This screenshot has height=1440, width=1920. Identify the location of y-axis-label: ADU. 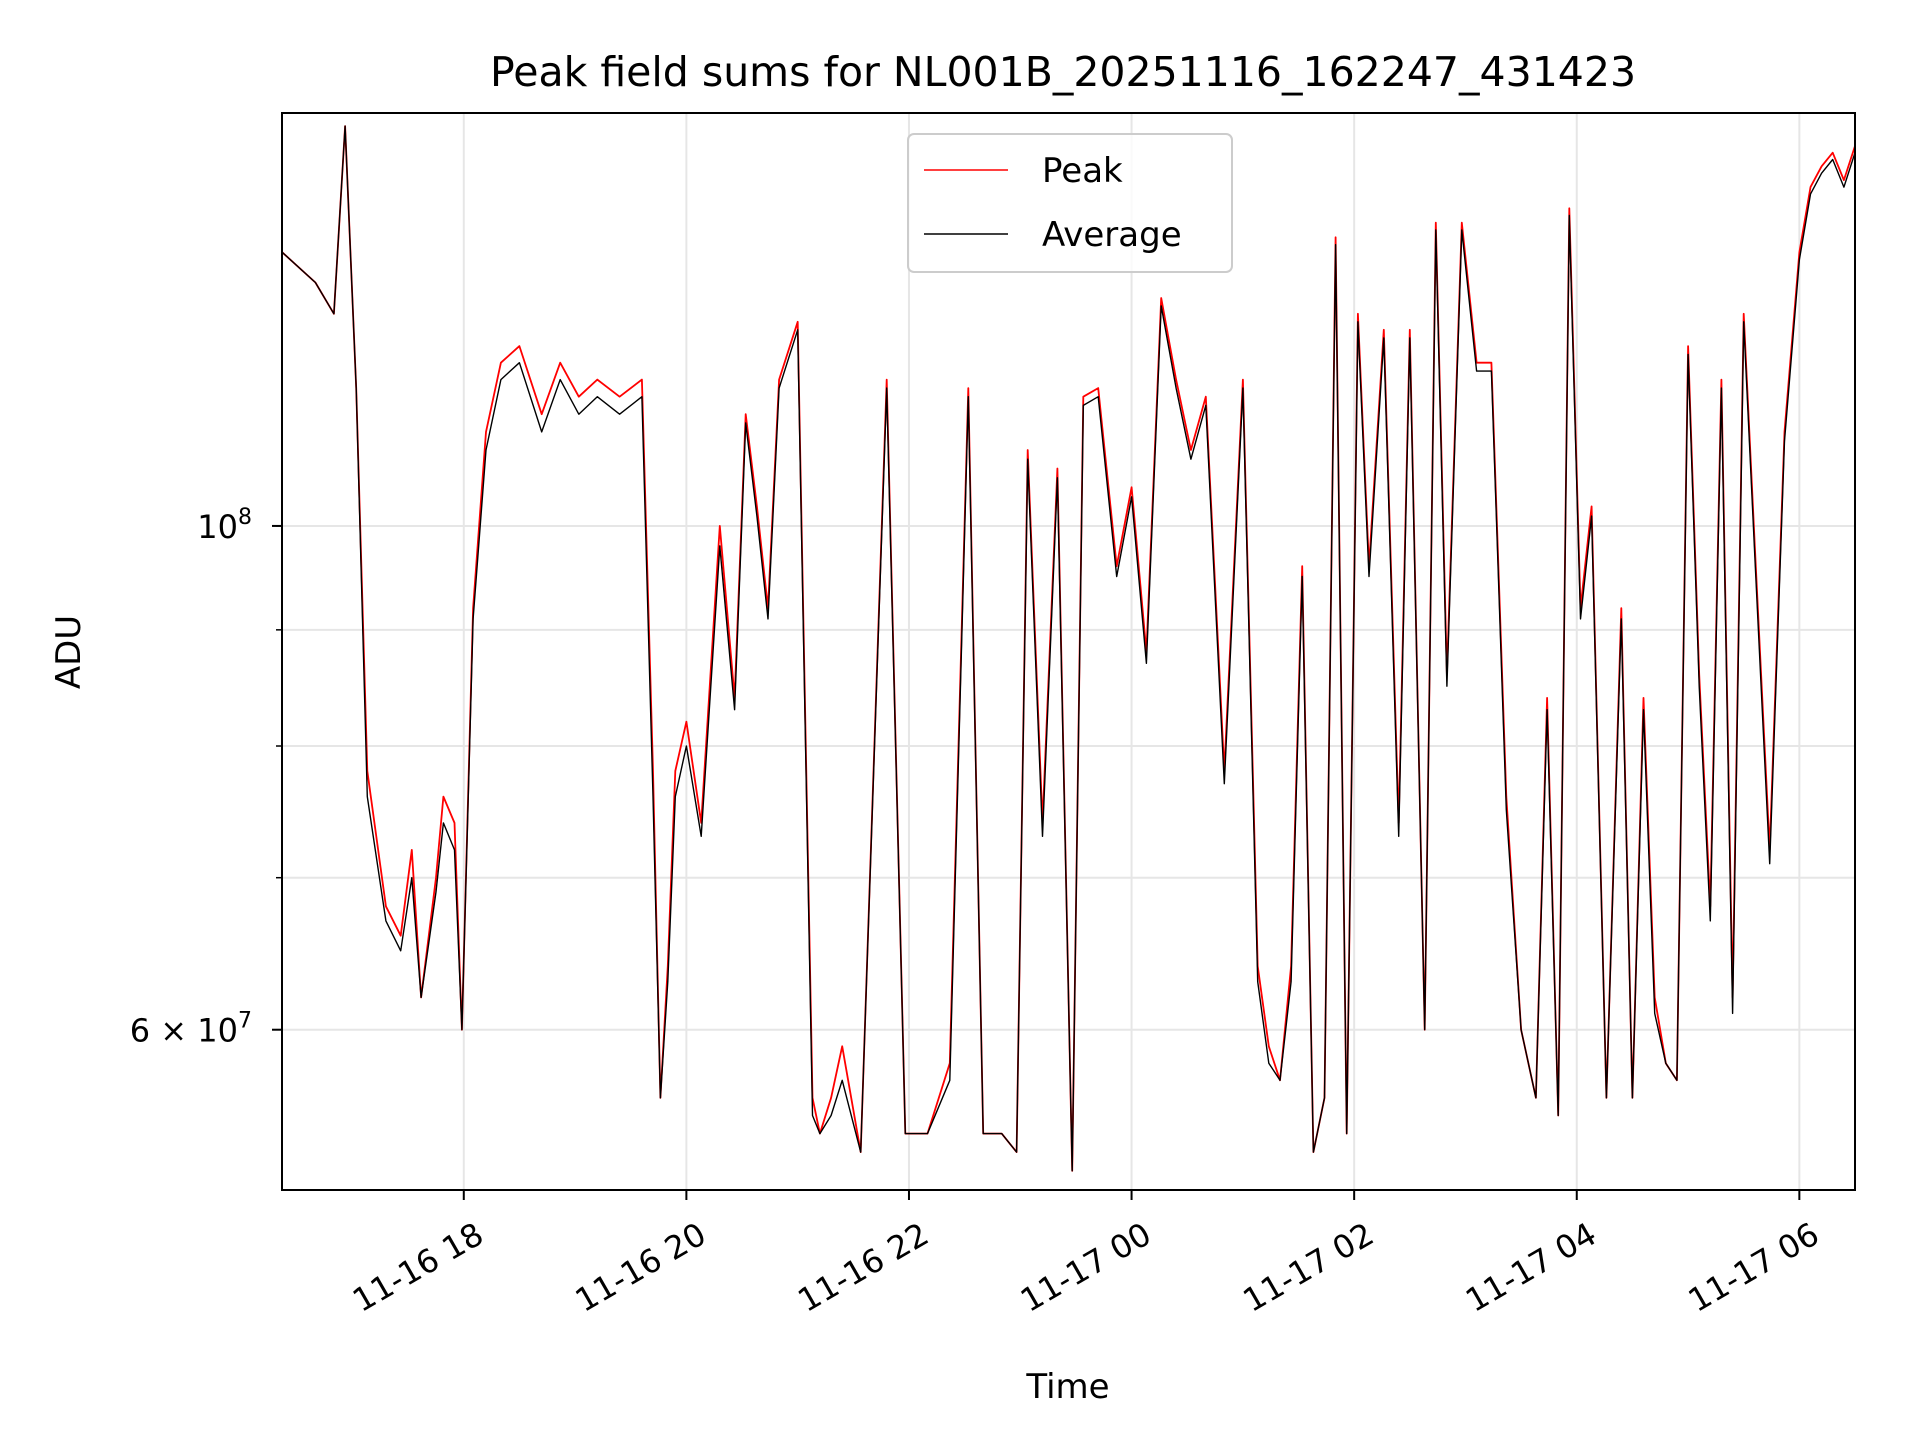
(69, 652).